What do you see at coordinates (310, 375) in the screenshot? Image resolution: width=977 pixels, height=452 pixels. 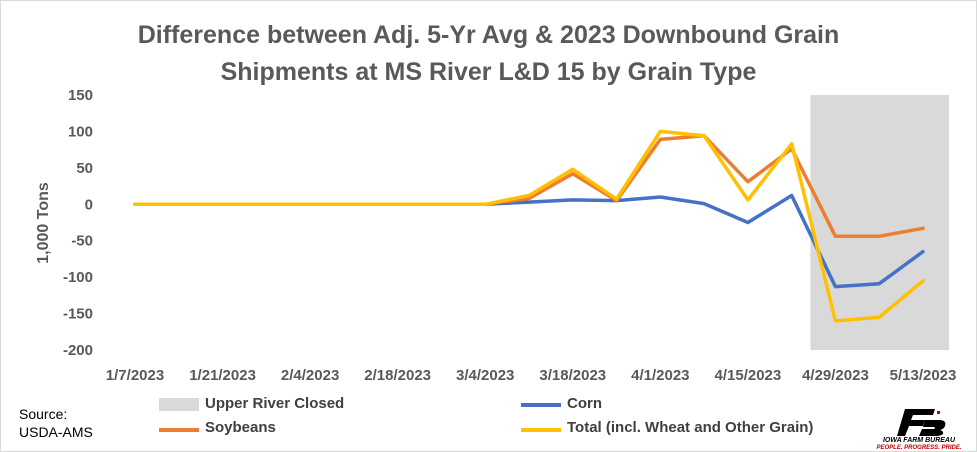 I see `x-tick-label: 2/4/2023` at bounding box center [310, 375].